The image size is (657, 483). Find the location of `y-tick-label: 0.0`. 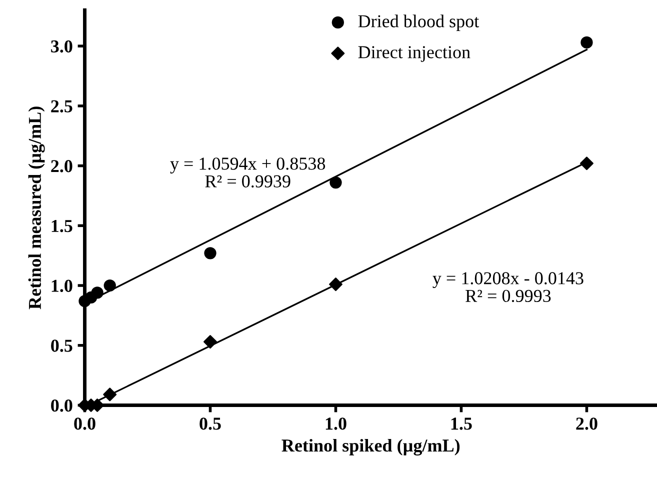

y-tick-label: 0.0 is located at coordinates (61, 405).